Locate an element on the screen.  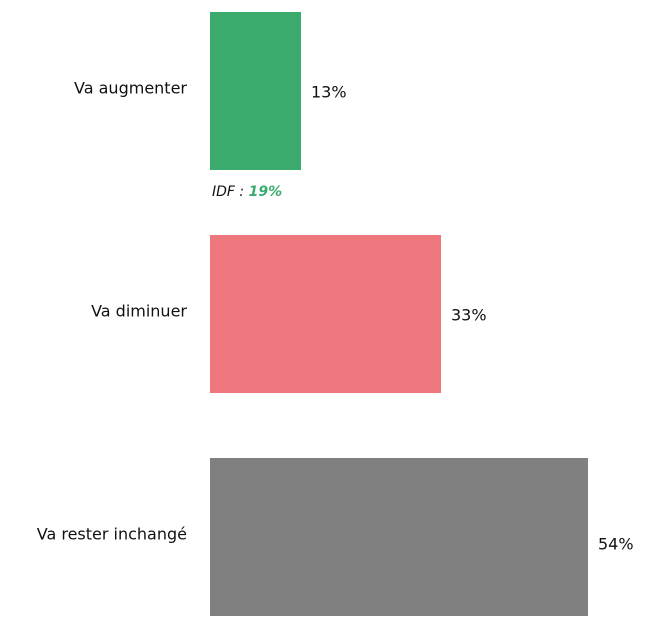
annotation-highlight: 19% is located at coordinates (266, 192).